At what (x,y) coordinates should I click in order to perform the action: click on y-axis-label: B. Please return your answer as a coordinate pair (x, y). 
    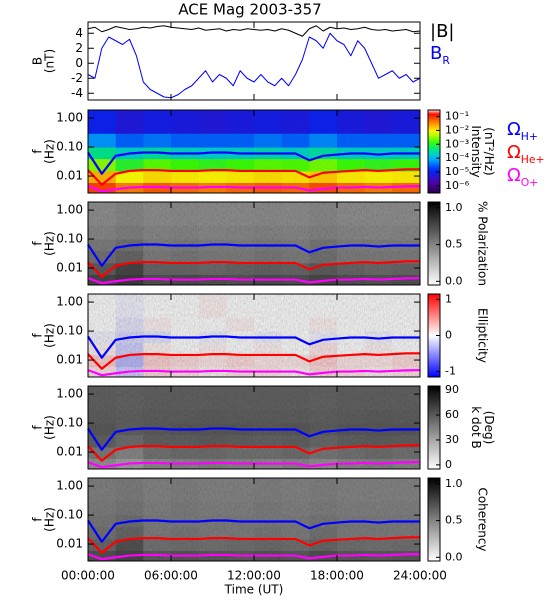
    Looking at the image, I should click on (38, 61).